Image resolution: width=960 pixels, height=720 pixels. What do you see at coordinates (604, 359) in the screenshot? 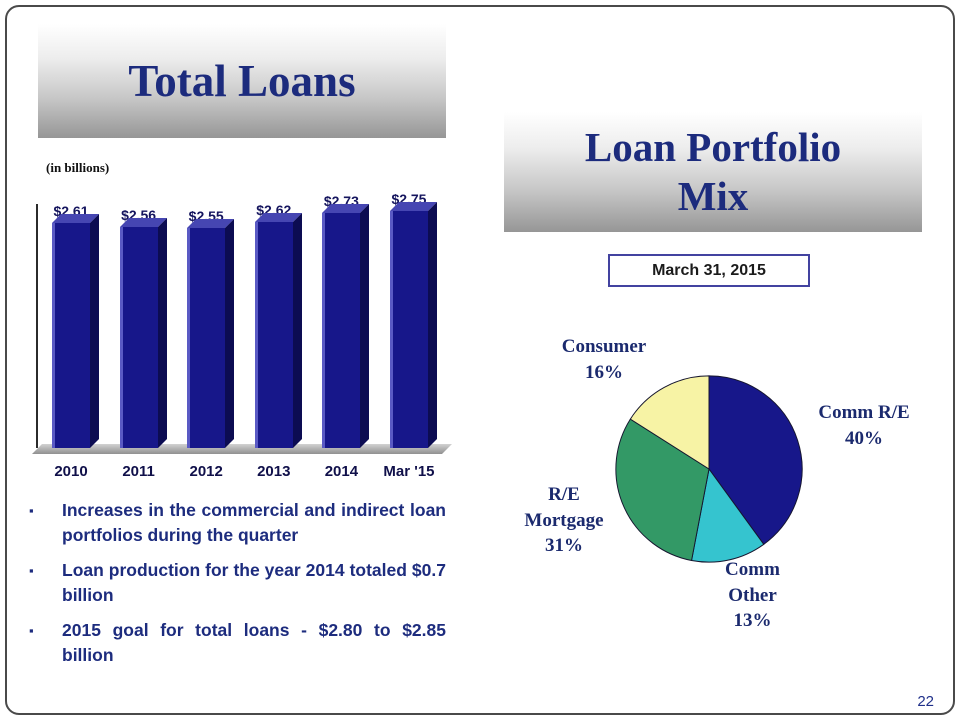
I see `pie-label-consumer: Consumer 16%` at bounding box center [604, 359].